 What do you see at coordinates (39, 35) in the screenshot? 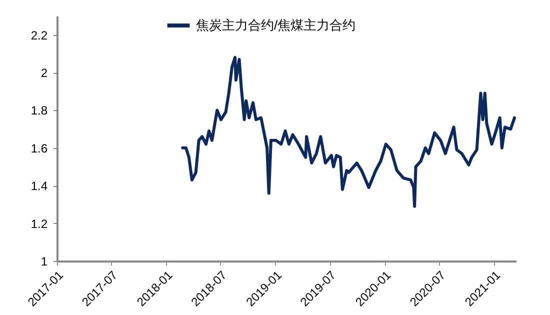
I see `y-tick-label: 2.2` at bounding box center [39, 35].